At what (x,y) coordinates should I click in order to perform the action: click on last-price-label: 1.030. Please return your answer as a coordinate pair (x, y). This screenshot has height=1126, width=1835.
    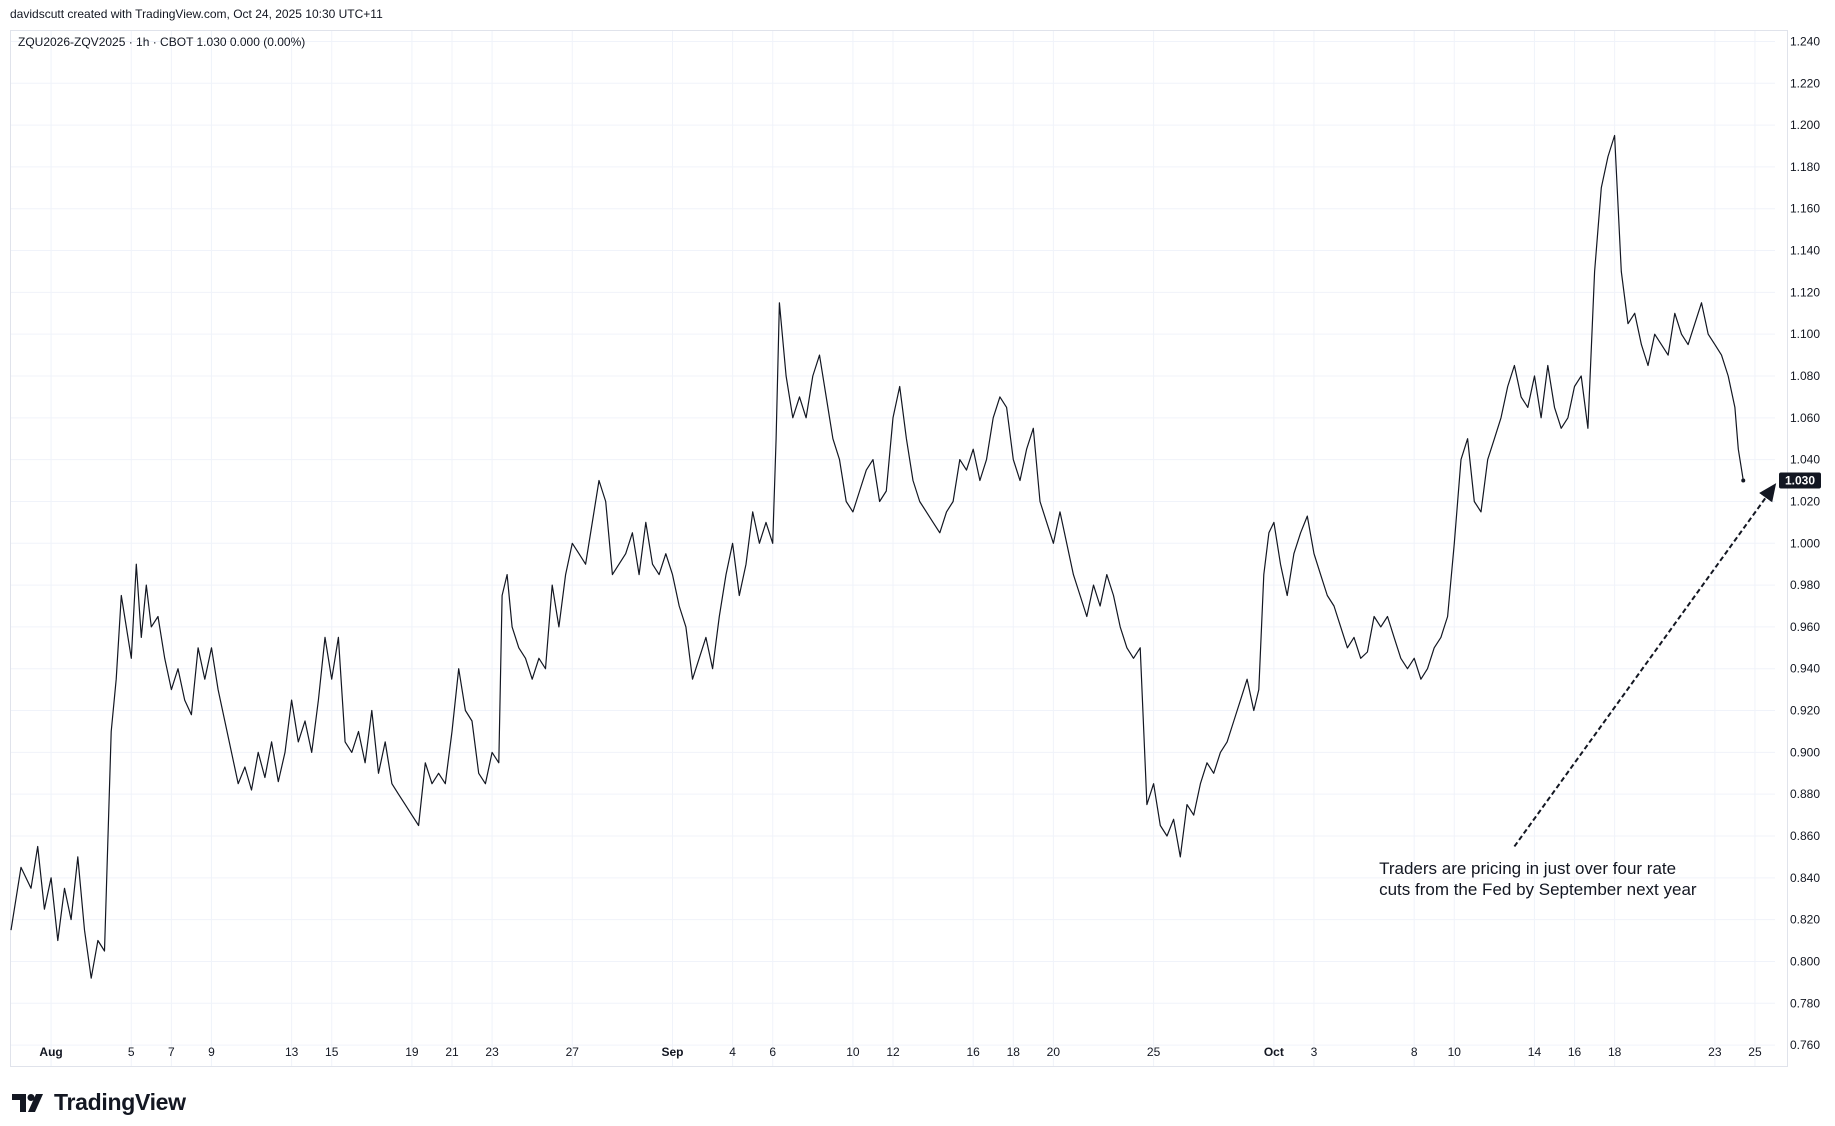
    Looking at the image, I should click on (1800, 481).